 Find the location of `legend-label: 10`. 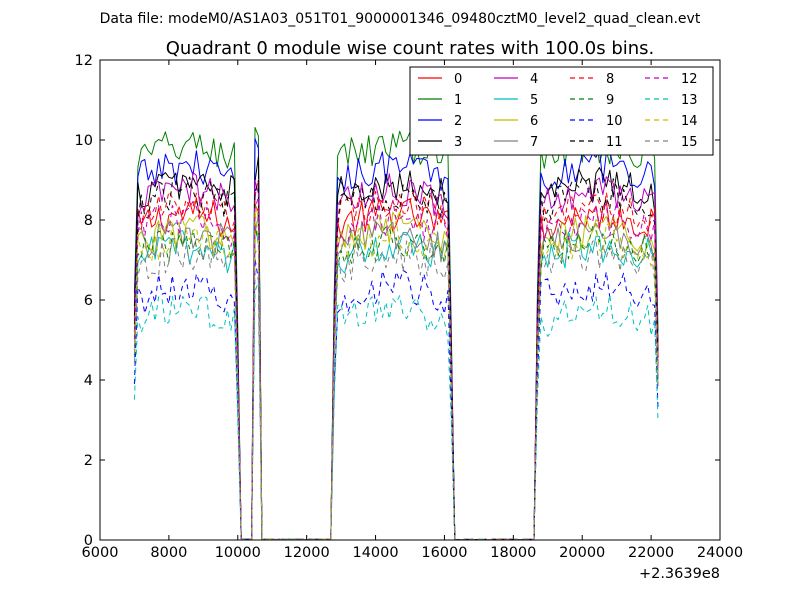

legend-label: 10 is located at coordinates (614, 121).